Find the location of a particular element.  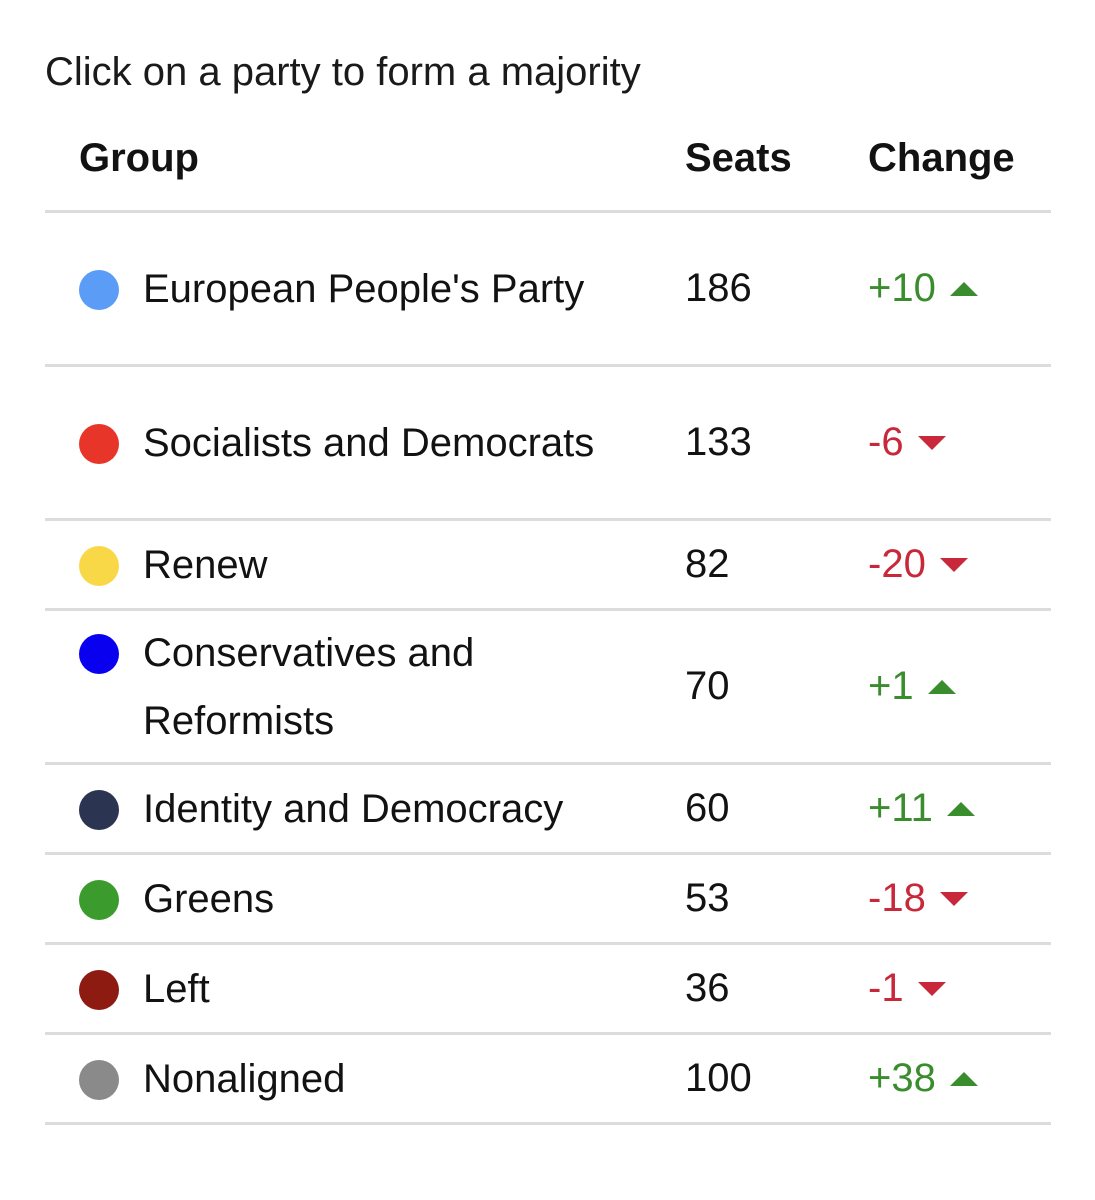

change-value: +1 is located at coordinates (891, 686).